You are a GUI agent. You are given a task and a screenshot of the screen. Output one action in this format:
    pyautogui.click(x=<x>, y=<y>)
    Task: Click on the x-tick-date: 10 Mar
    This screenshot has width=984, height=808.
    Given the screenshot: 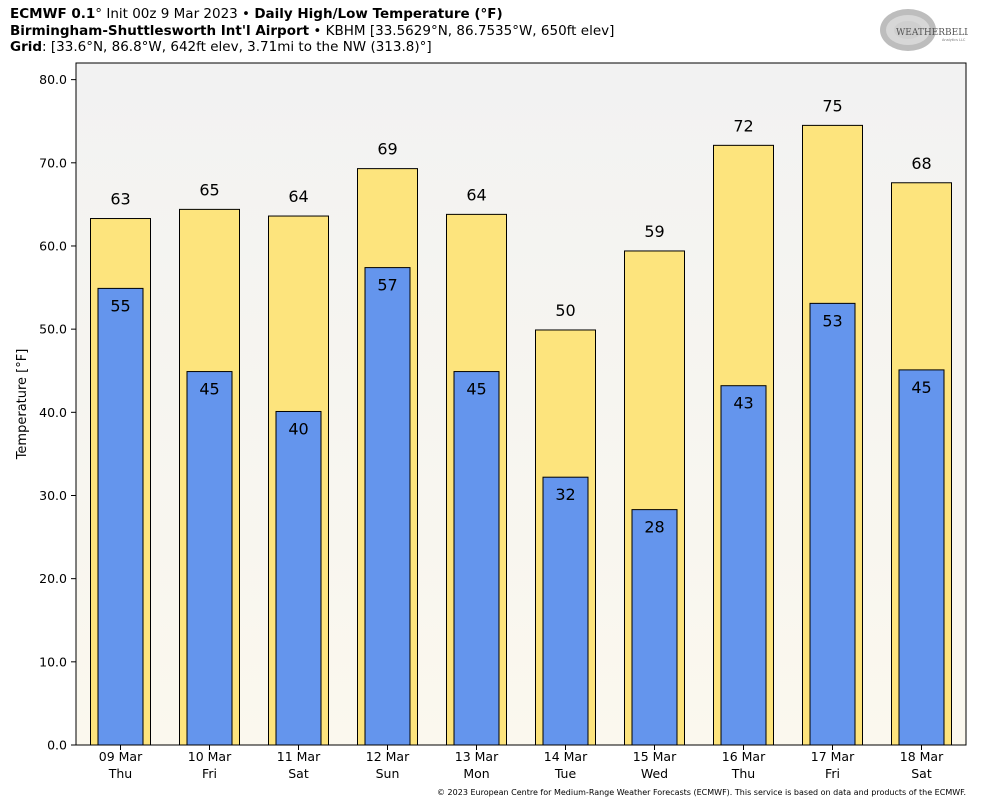 What is the action you would take?
    pyautogui.click(x=210, y=756)
    